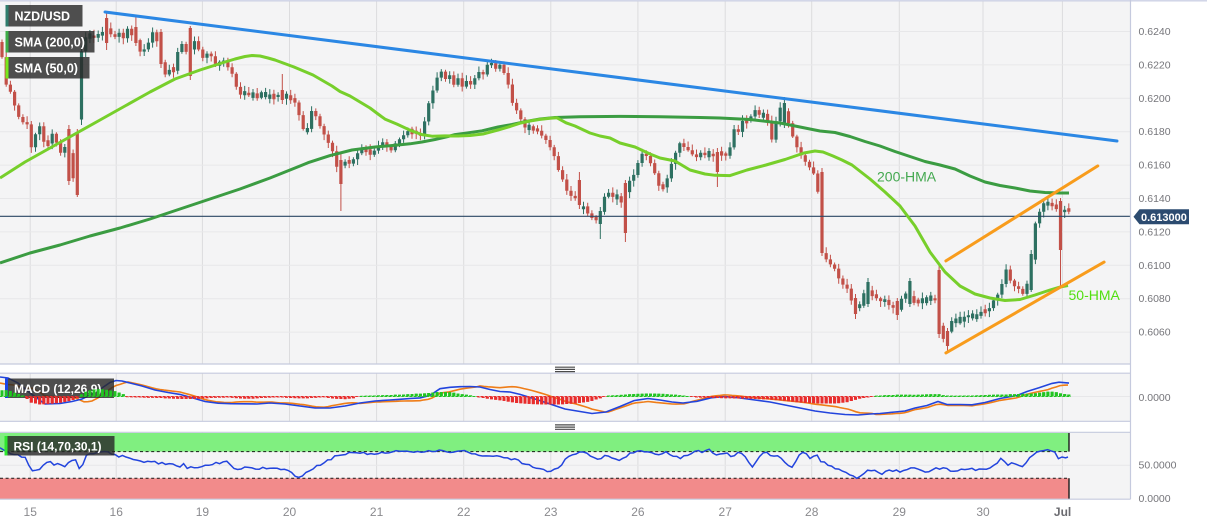  I want to click on svg-text: 28, so click(812, 512).